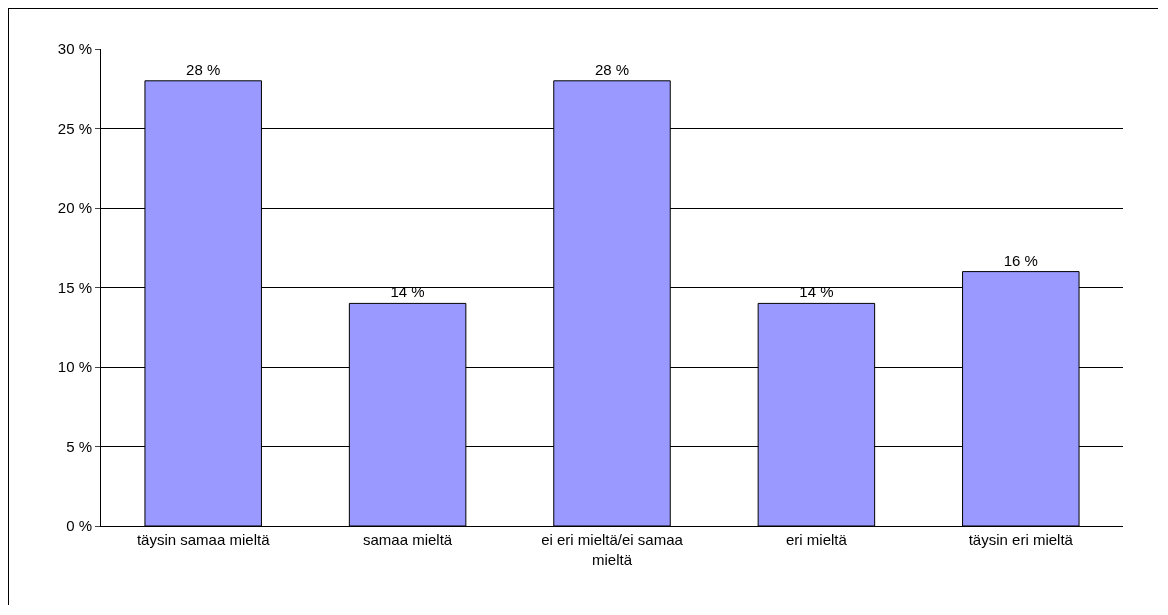 The width and height of the screenshot is (1168, 615). What do you see at coordinates (408, 539) in the screenshot?
I see `x-tick-label: samaa mieltä` at bounding box center [408, 539].